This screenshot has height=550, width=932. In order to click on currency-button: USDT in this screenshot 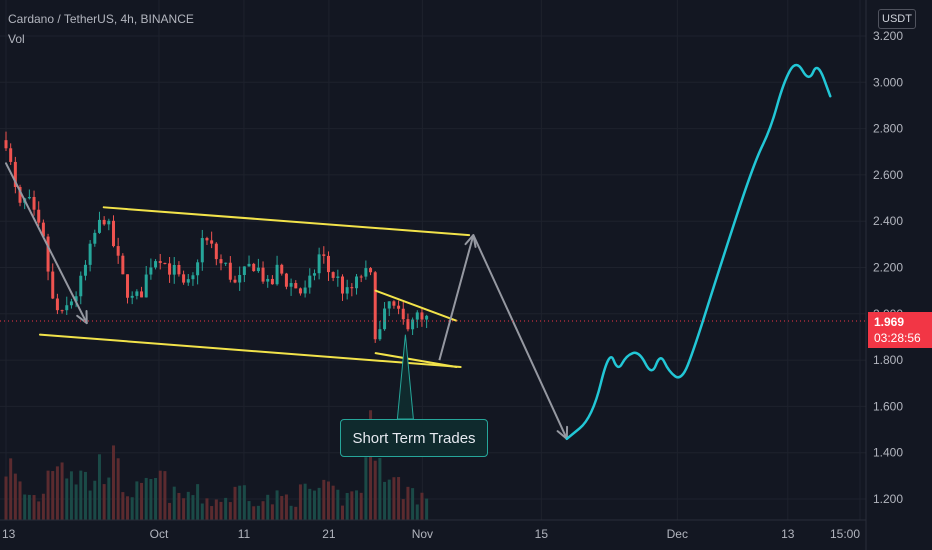, I will do `click(897, 19)`.